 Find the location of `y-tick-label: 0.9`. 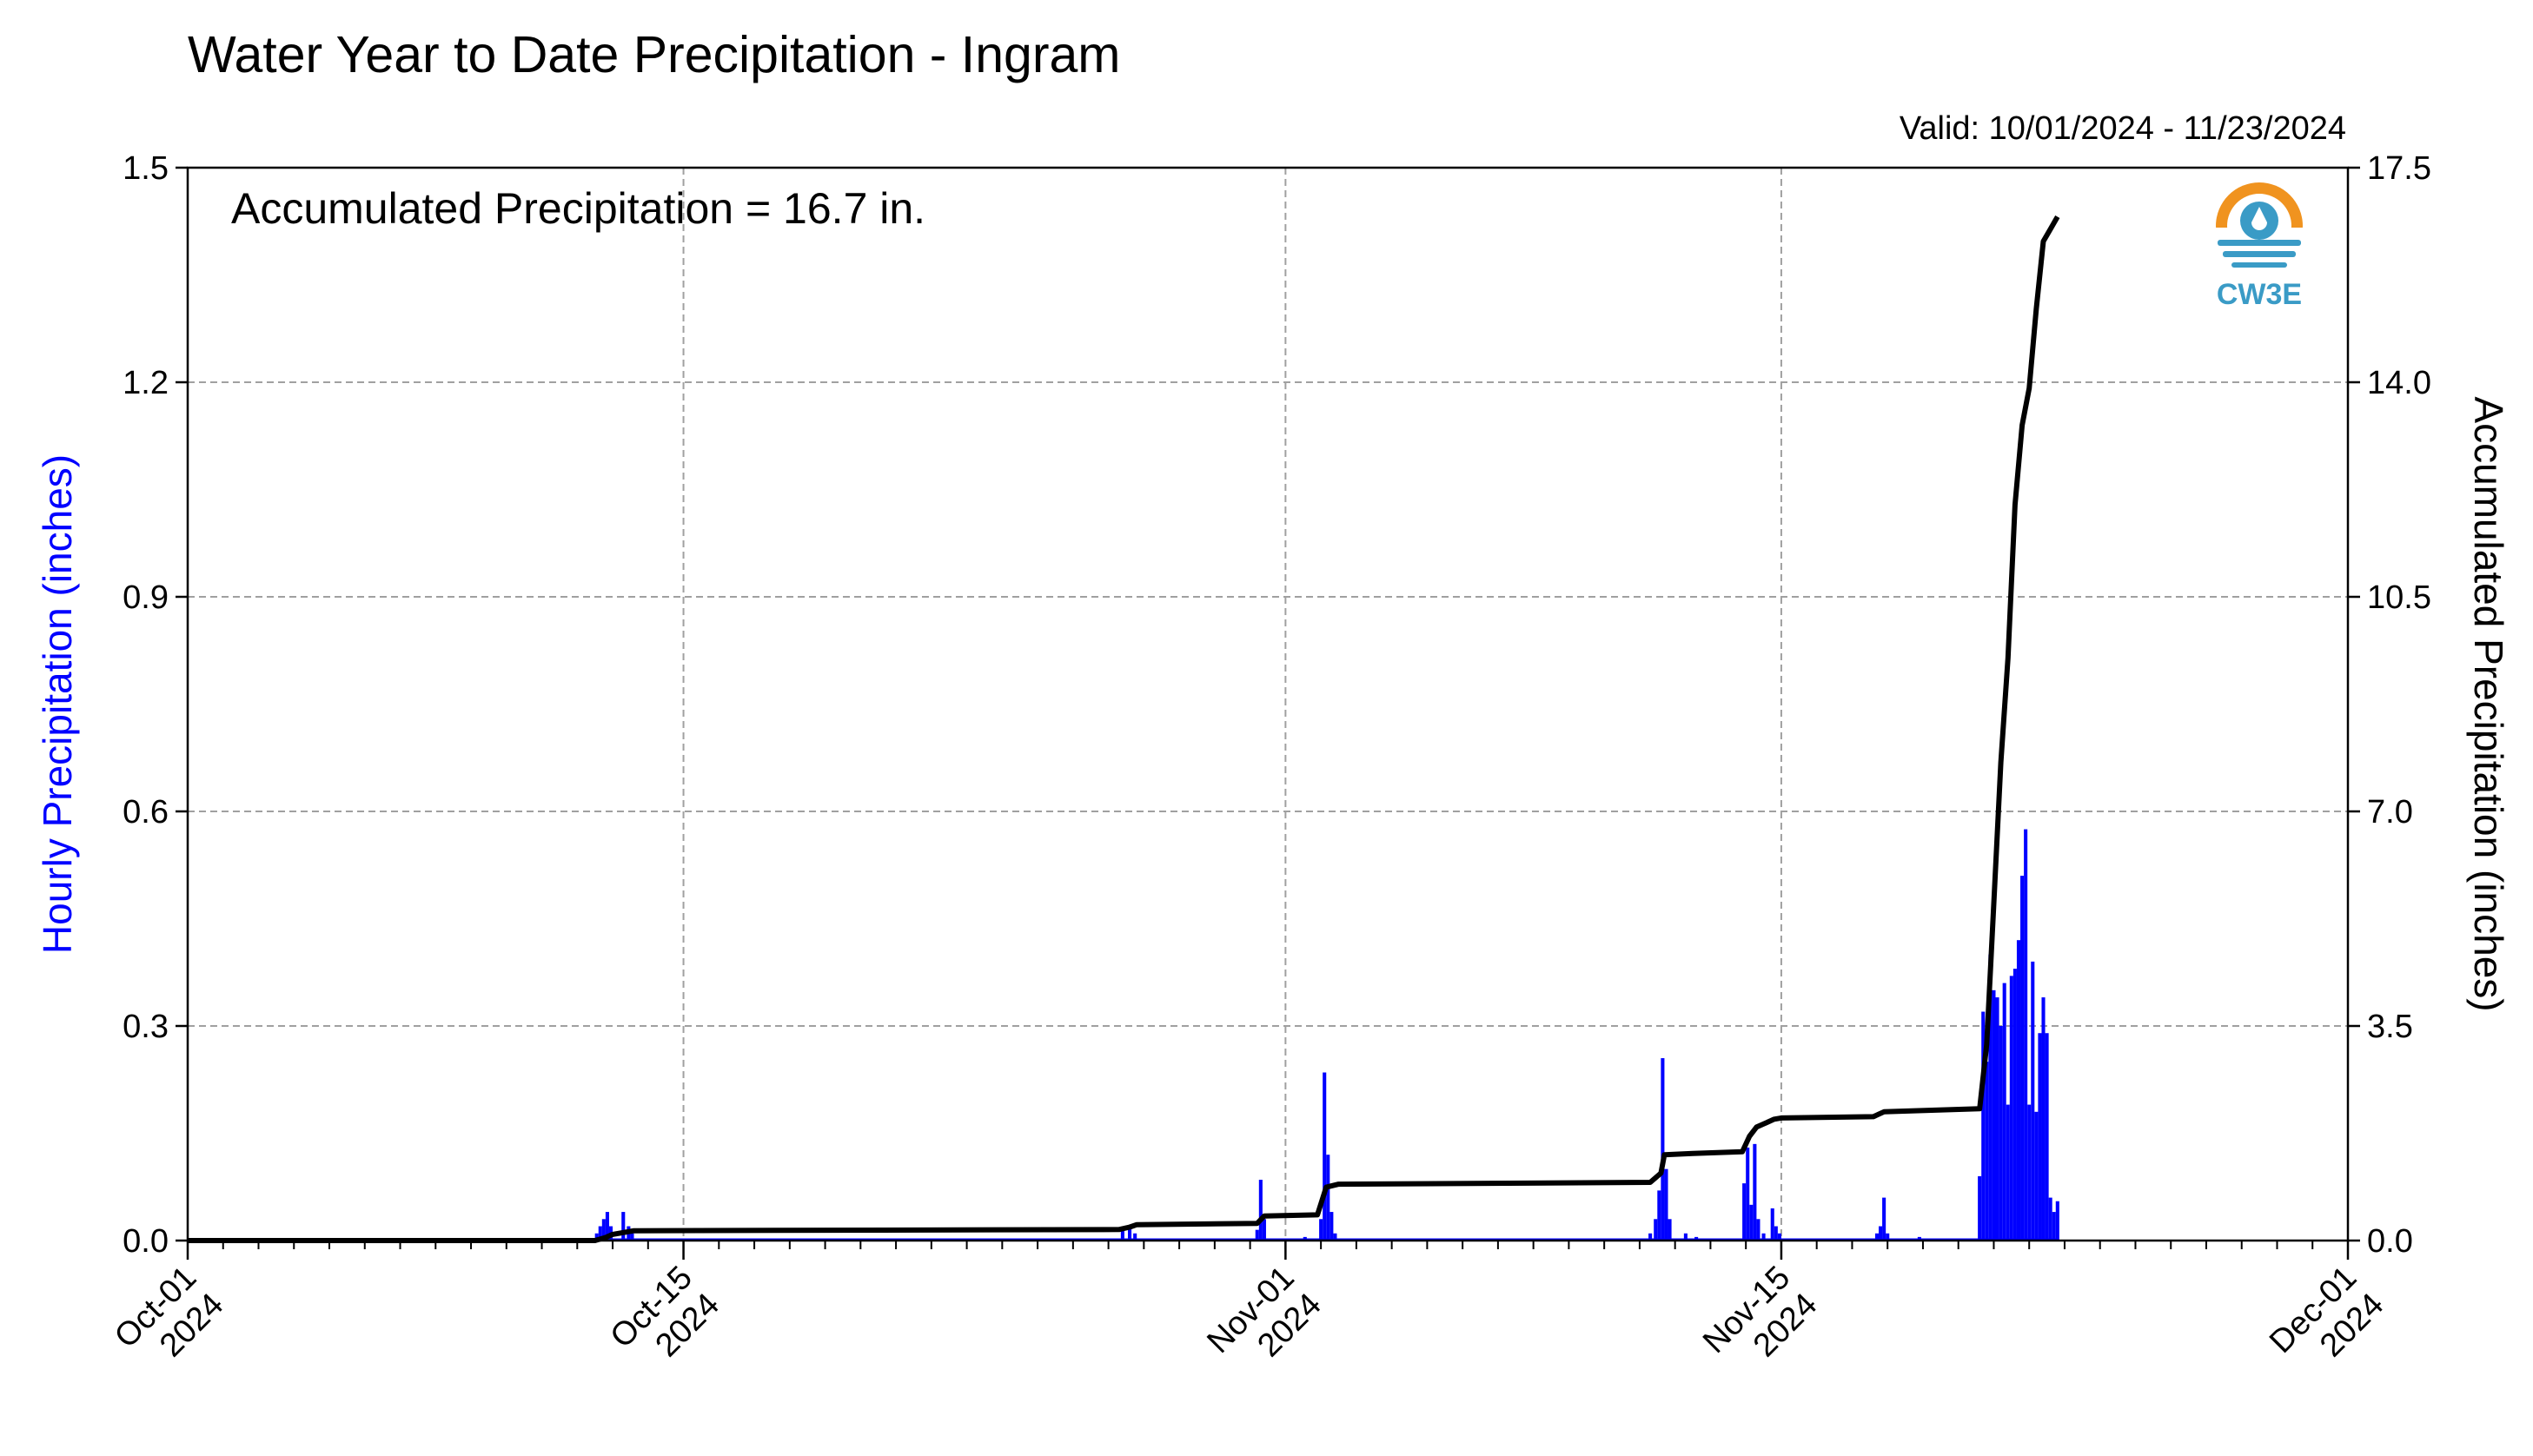

y-tick-label: 0.9 is located at coordinates (146, 597).